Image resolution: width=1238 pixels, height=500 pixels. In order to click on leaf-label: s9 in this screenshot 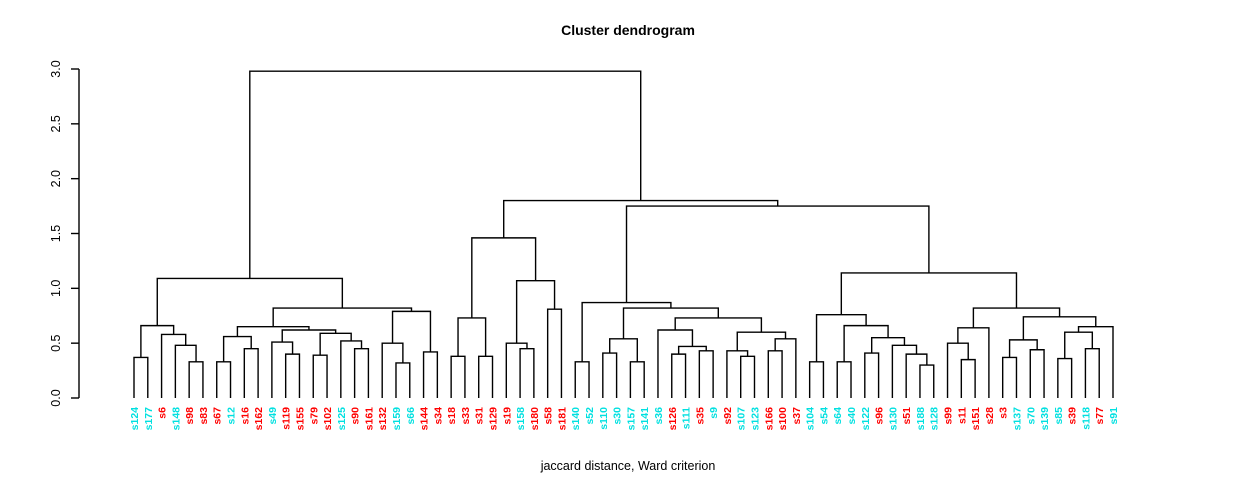, I will do `click(714, 413)`.